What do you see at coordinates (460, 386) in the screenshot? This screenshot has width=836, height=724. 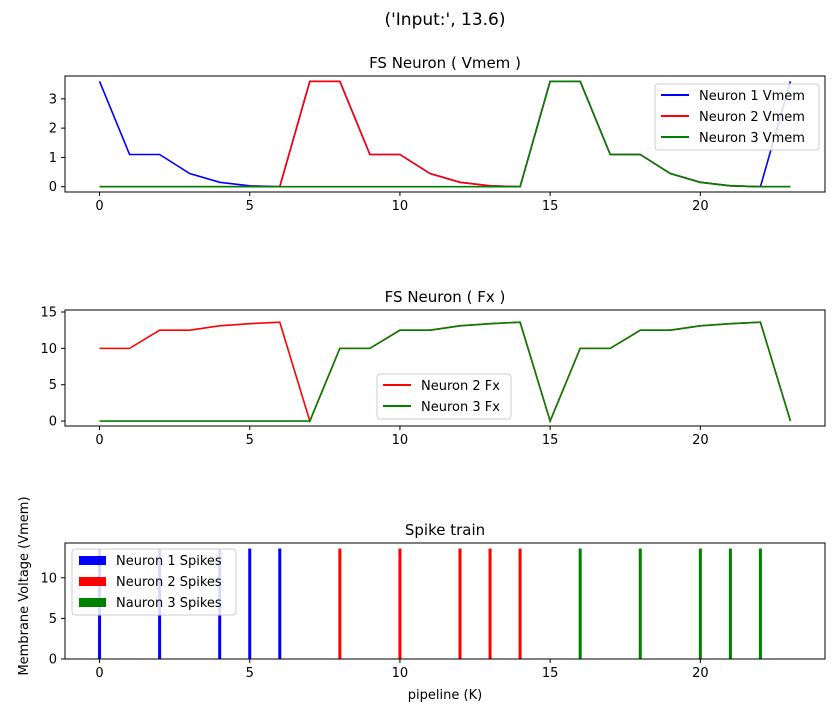 I see `legend-label: Neuron 2 Fx` at bounding box center [460, 386].